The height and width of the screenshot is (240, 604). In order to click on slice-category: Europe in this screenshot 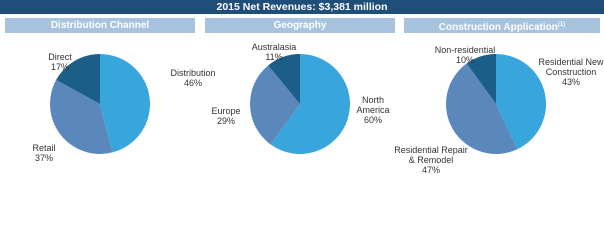, I will do `click(226, 111)`.